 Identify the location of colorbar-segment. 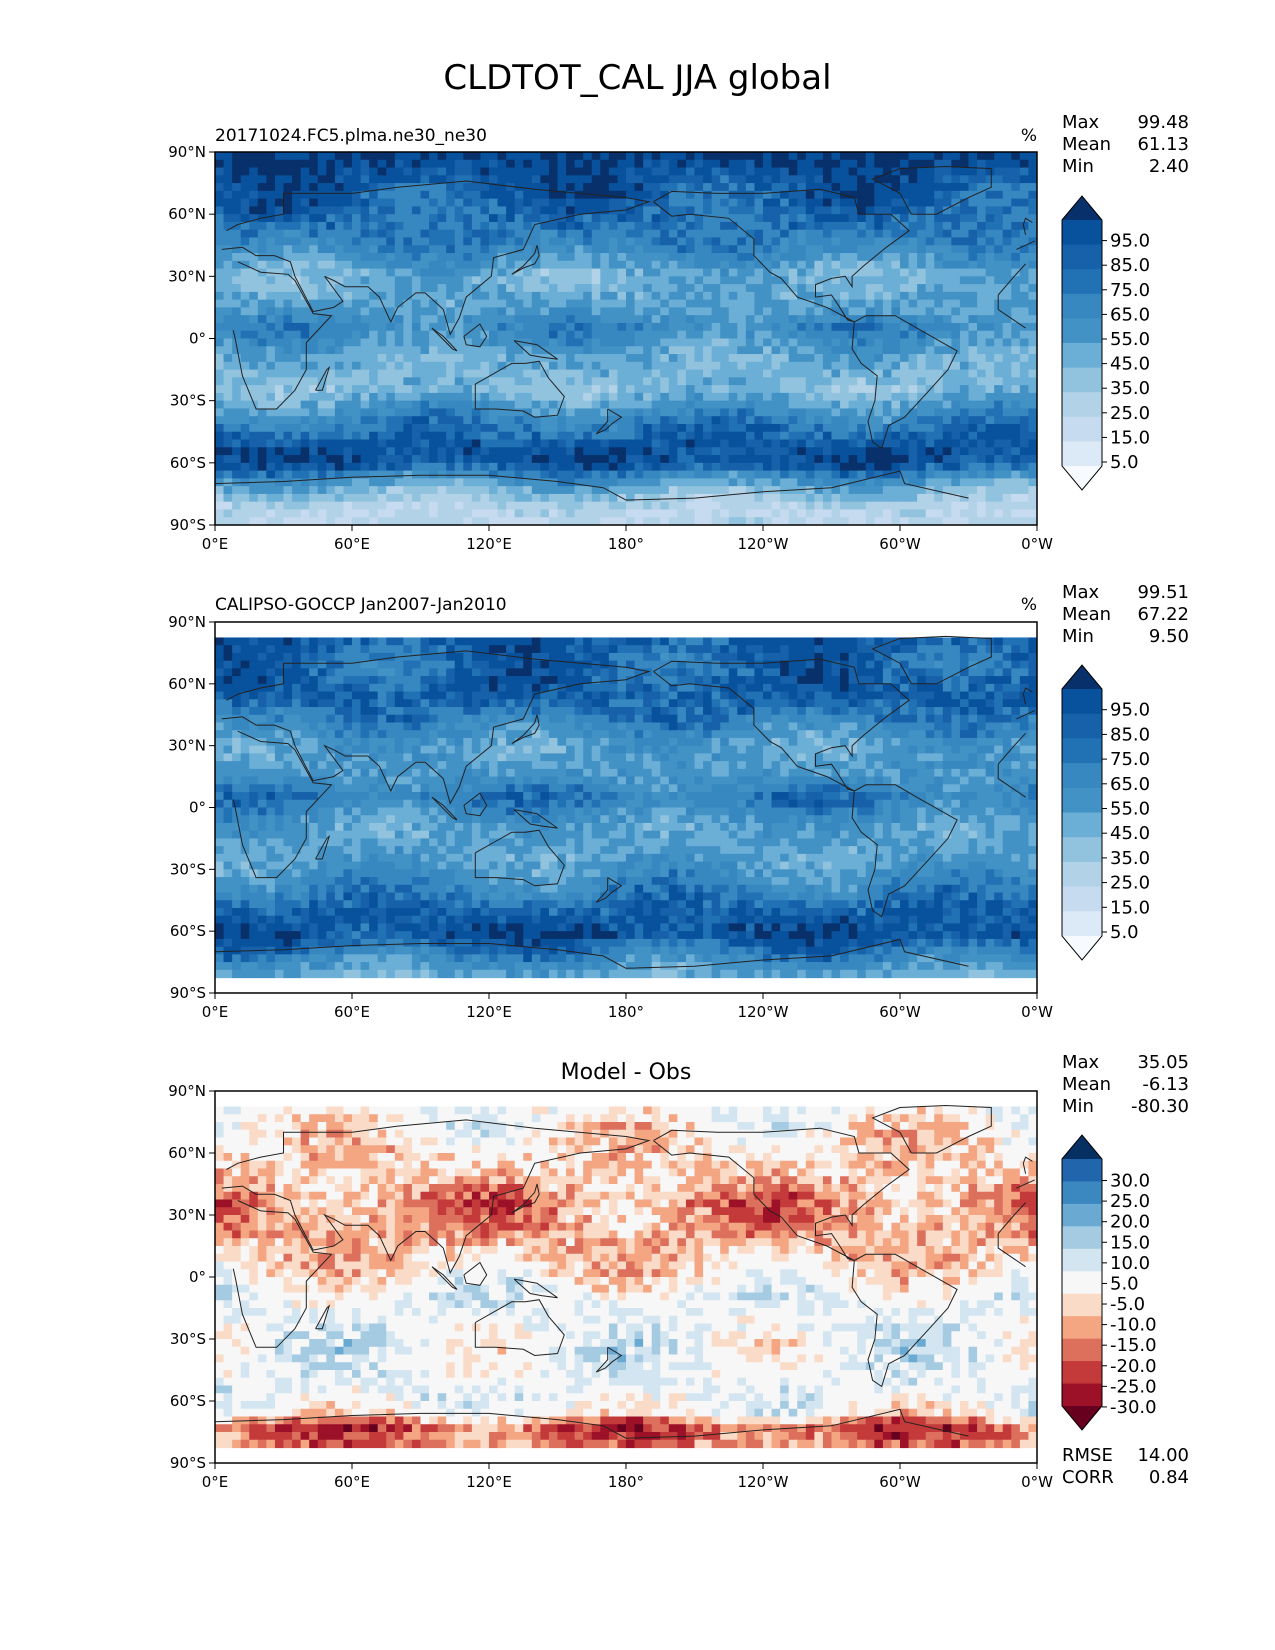
(1082, 233).